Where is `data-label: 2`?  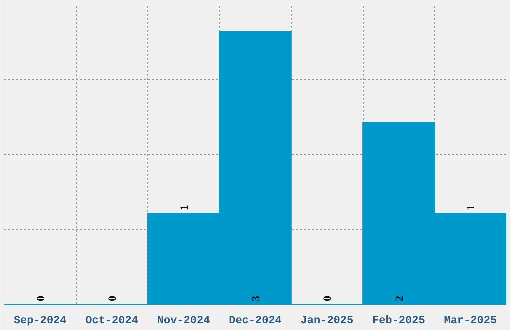 data-label: 2 is located at coordinates (400, 299).